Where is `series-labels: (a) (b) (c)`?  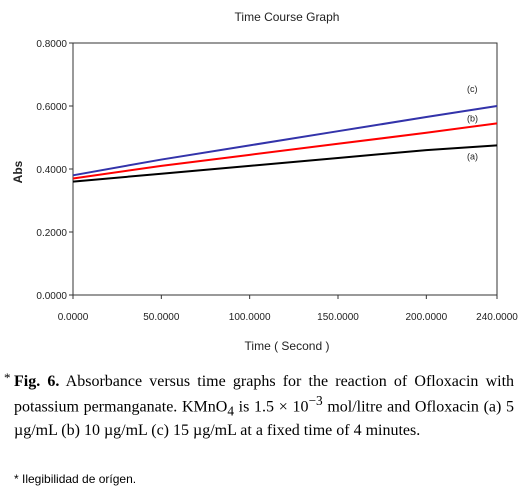
series-labels: (a) (b) (c) is located at coordinates (472, 122).